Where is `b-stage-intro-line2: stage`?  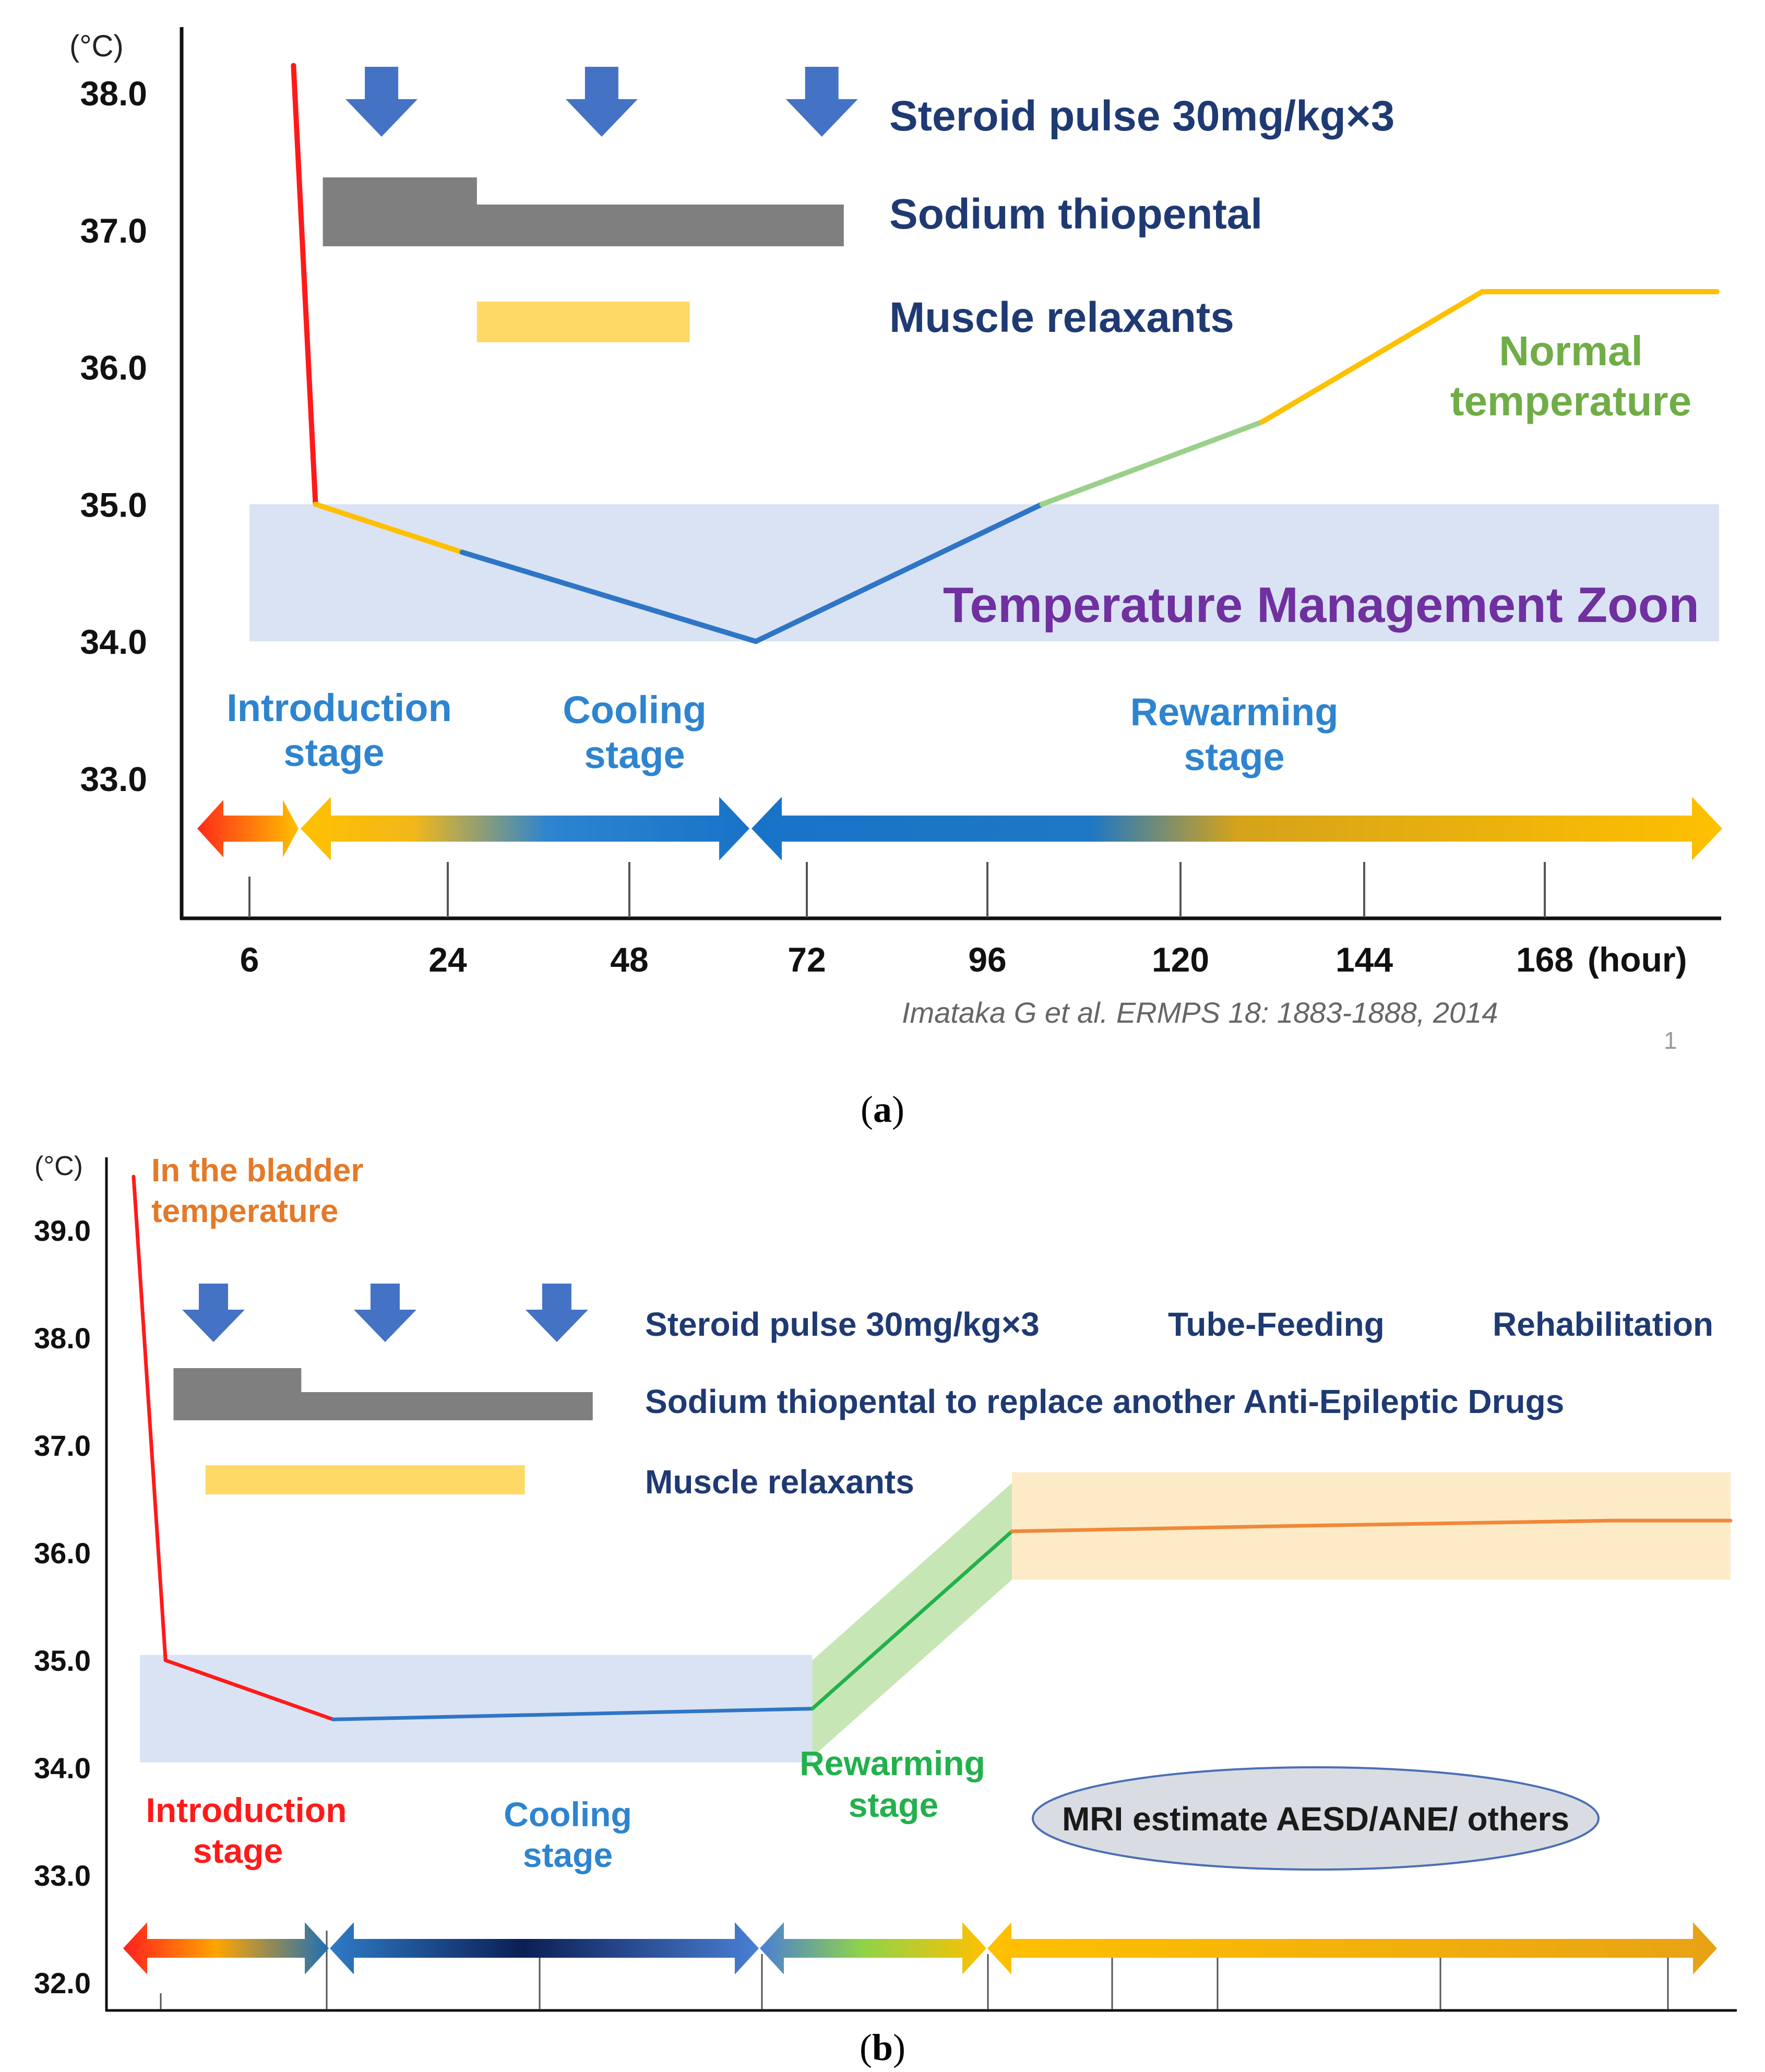 b-stage-intro-line2: stage is located at coordinates (238, 1850).